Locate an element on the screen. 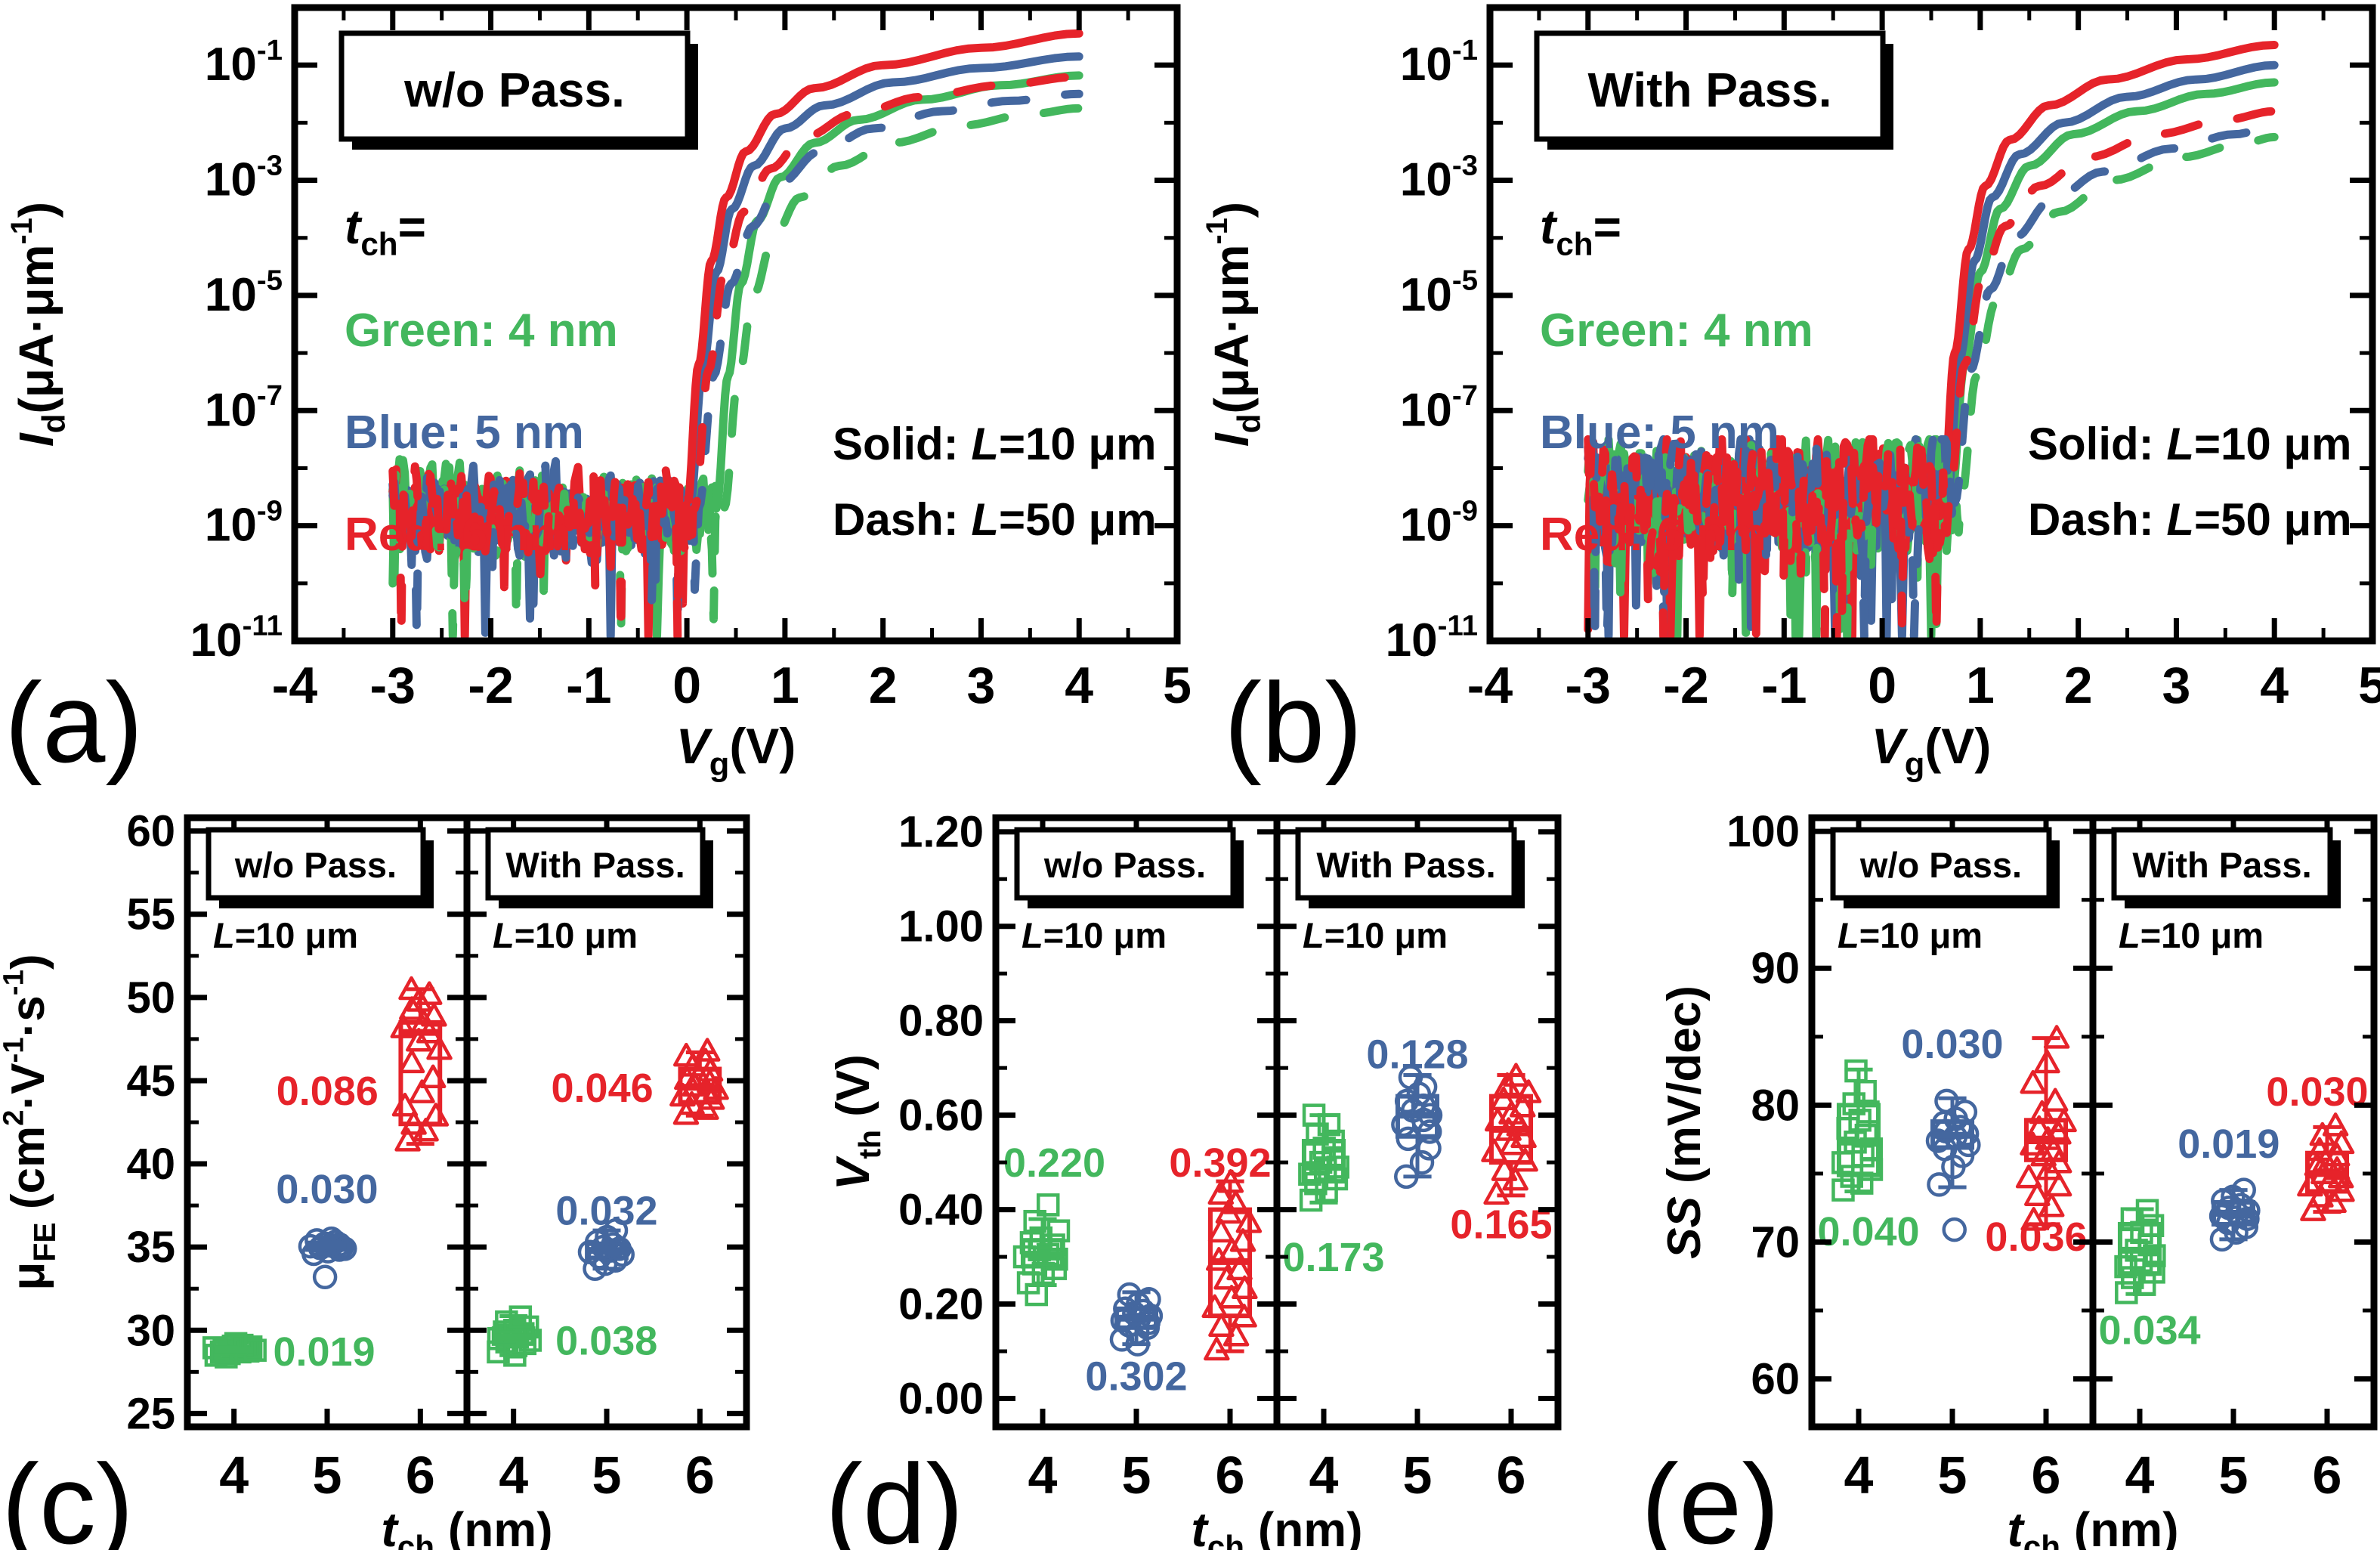  legend-entry-green: Green: 4 nm is located at coordinates (1676, 331).